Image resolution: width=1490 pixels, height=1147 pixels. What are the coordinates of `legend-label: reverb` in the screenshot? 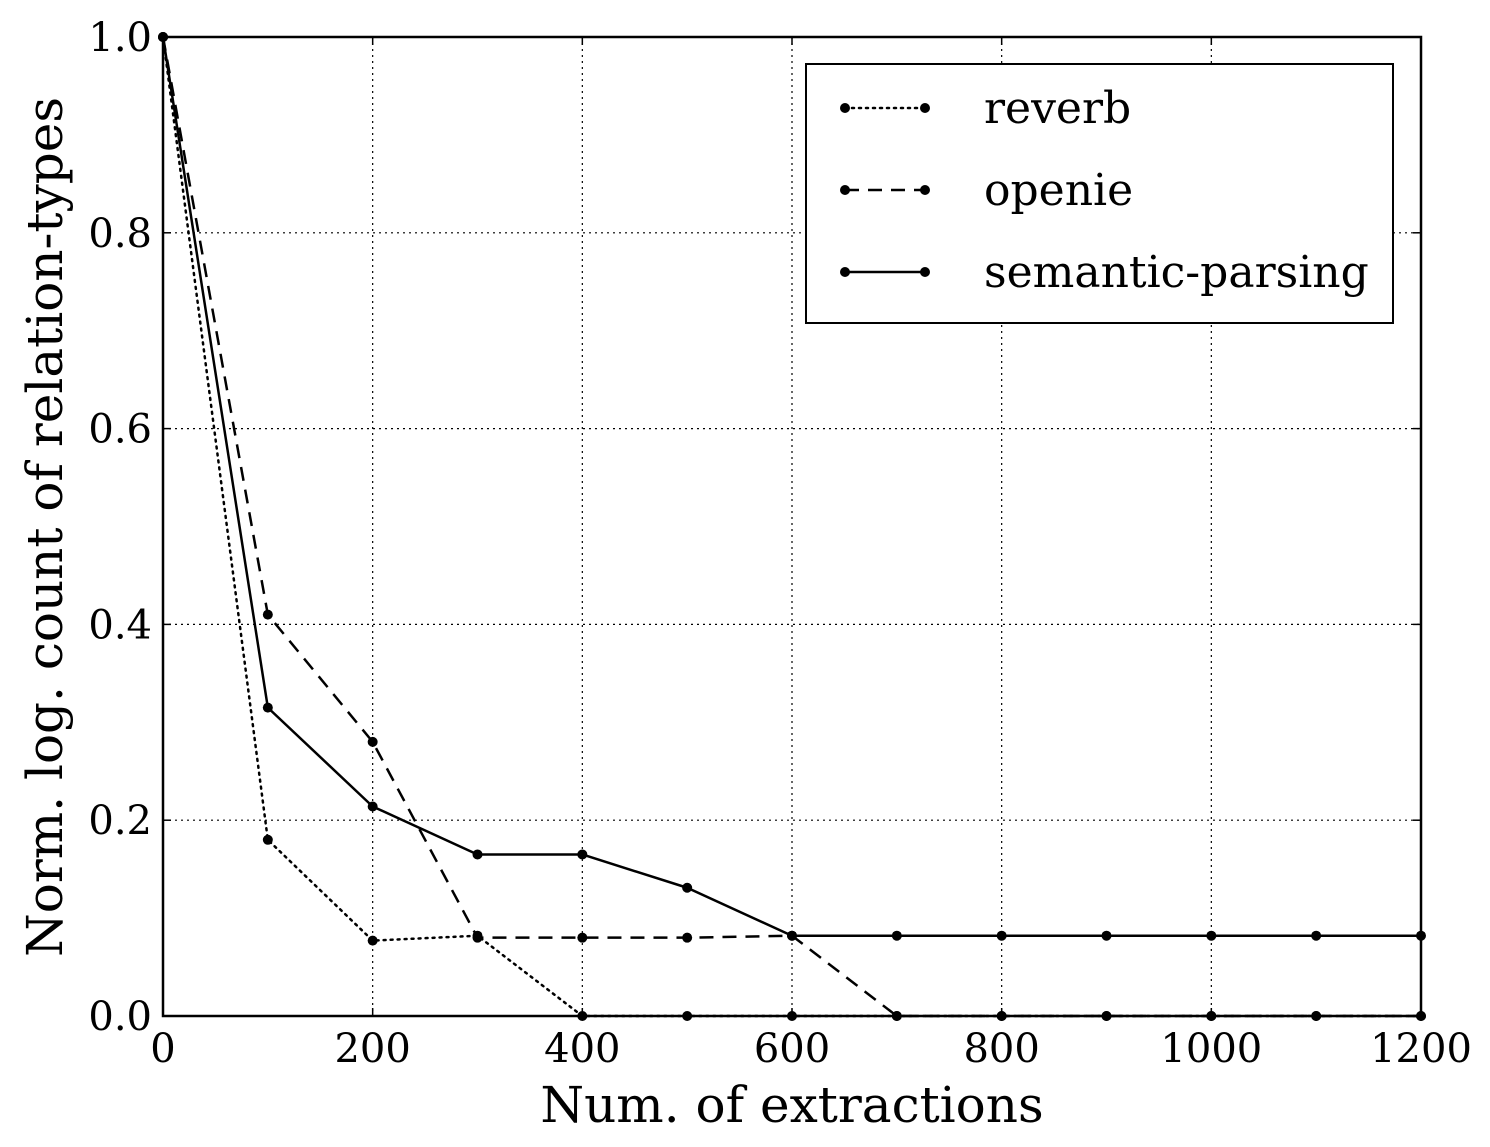 It's located at (1057, 108).